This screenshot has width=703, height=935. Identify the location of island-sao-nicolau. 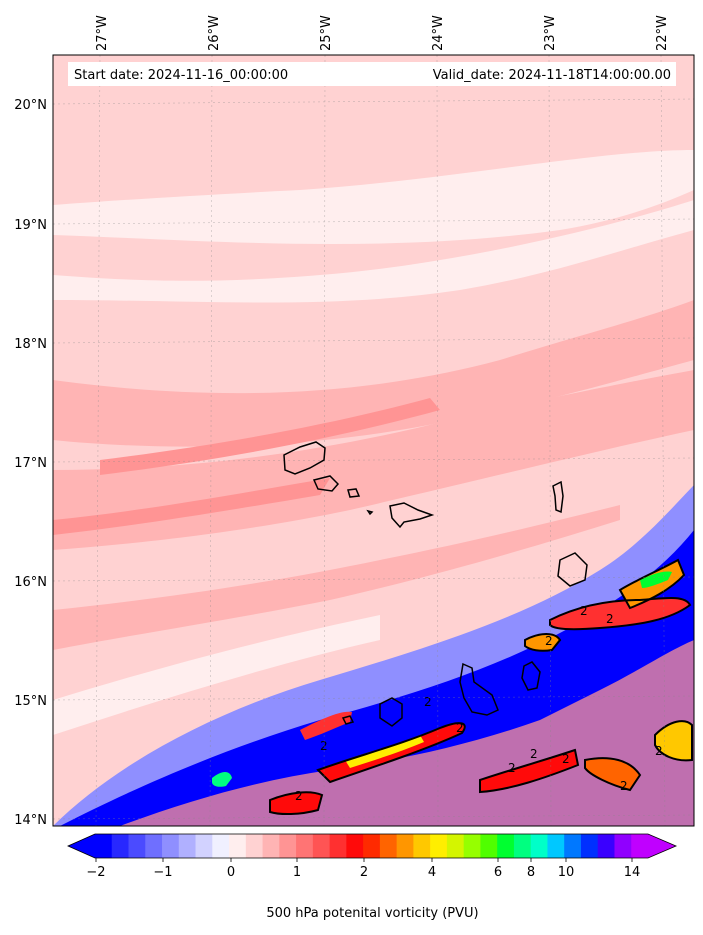
(412, 515).